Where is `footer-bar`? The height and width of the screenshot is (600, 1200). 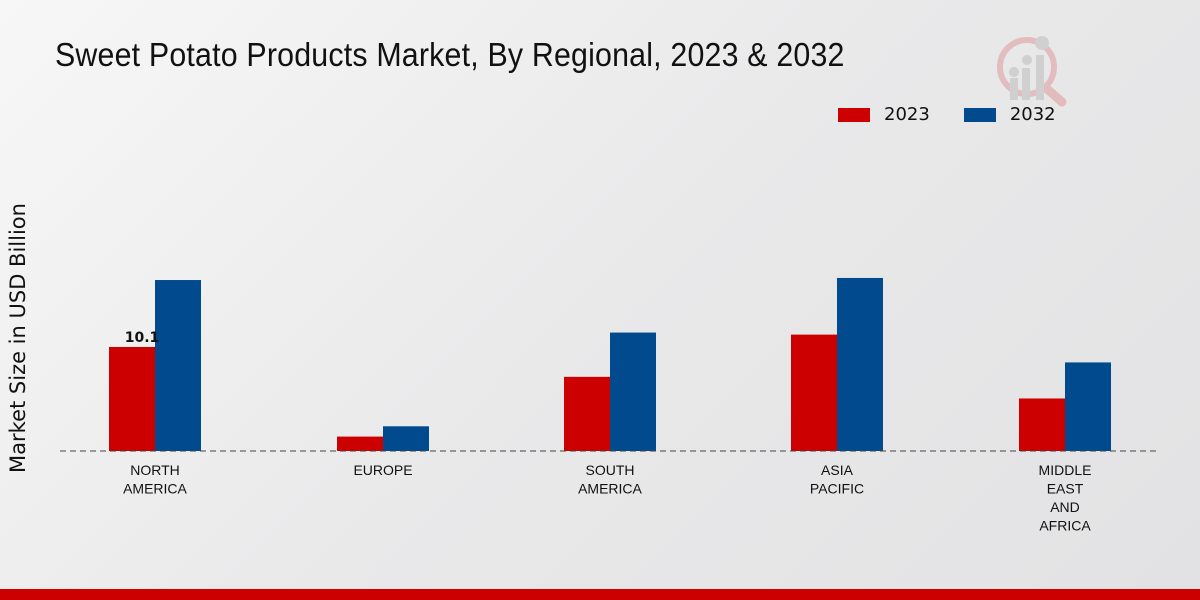
footer-bar is located at coordinates (600, 594).